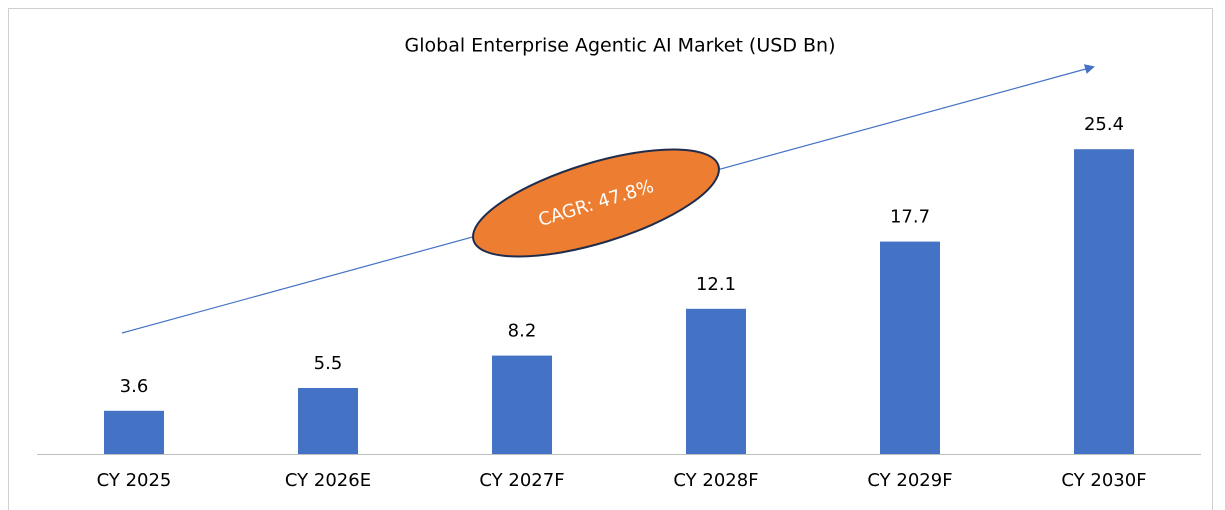  What do you see at coordinates (909, 480) in the screenshot?
I see `x-tick-label: CY 2029F` at bounding box center [909, 480].